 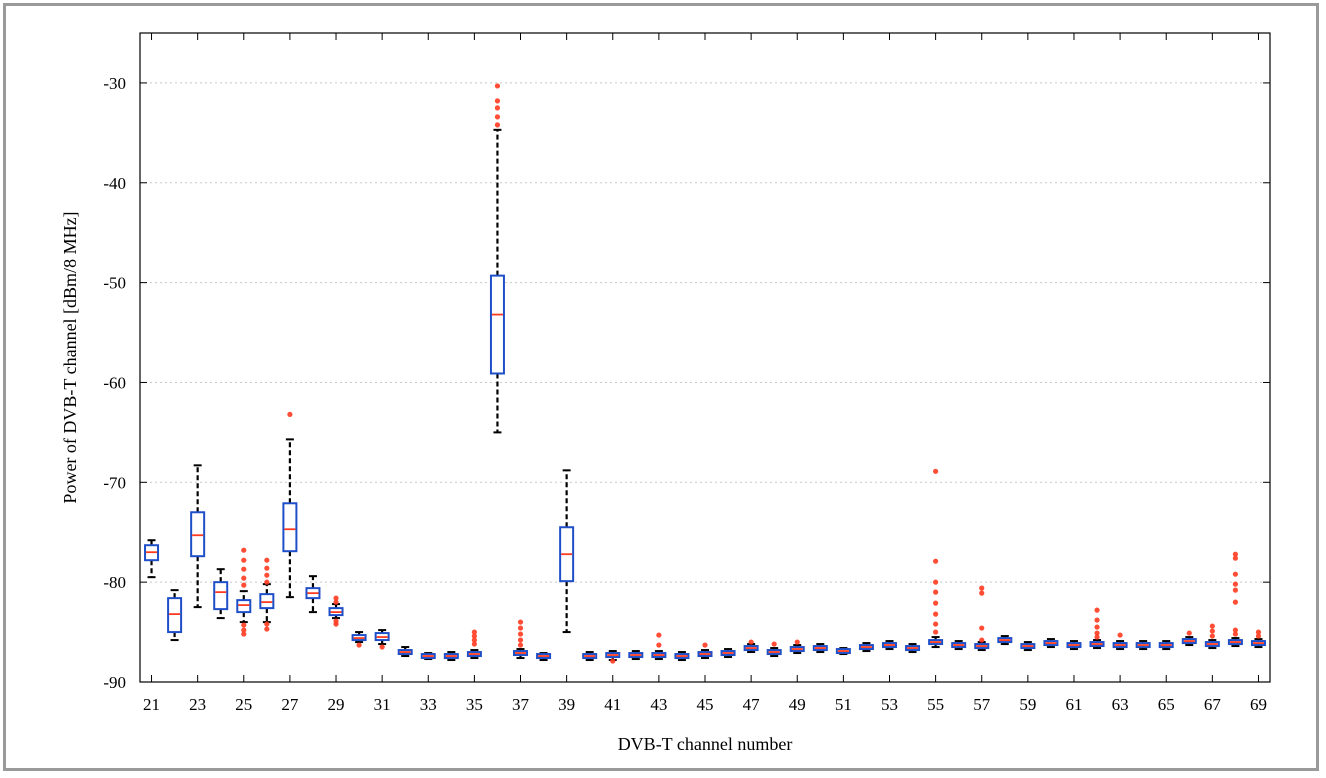 I want to click on x-tick-label: 41, so click(x=612, y=704).